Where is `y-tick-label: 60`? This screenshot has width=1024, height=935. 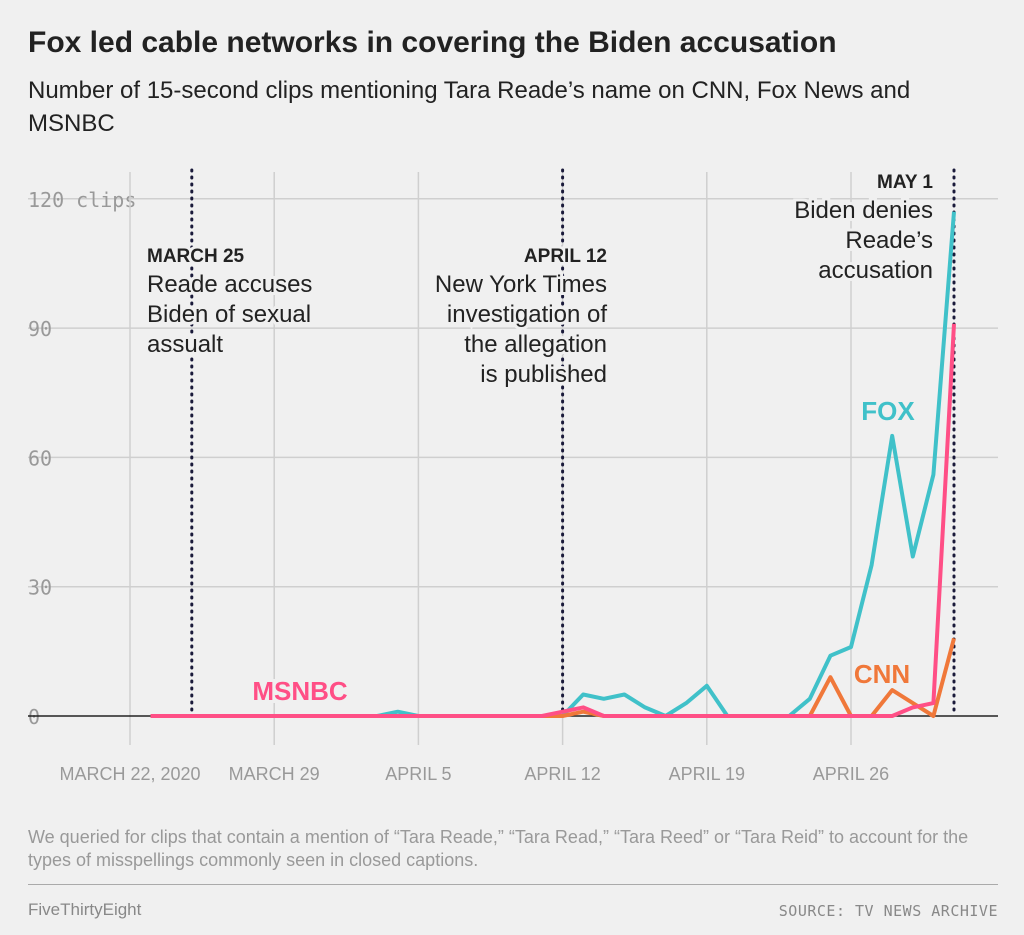 y-tick-label: 60 is located at coordinates (40, 458).